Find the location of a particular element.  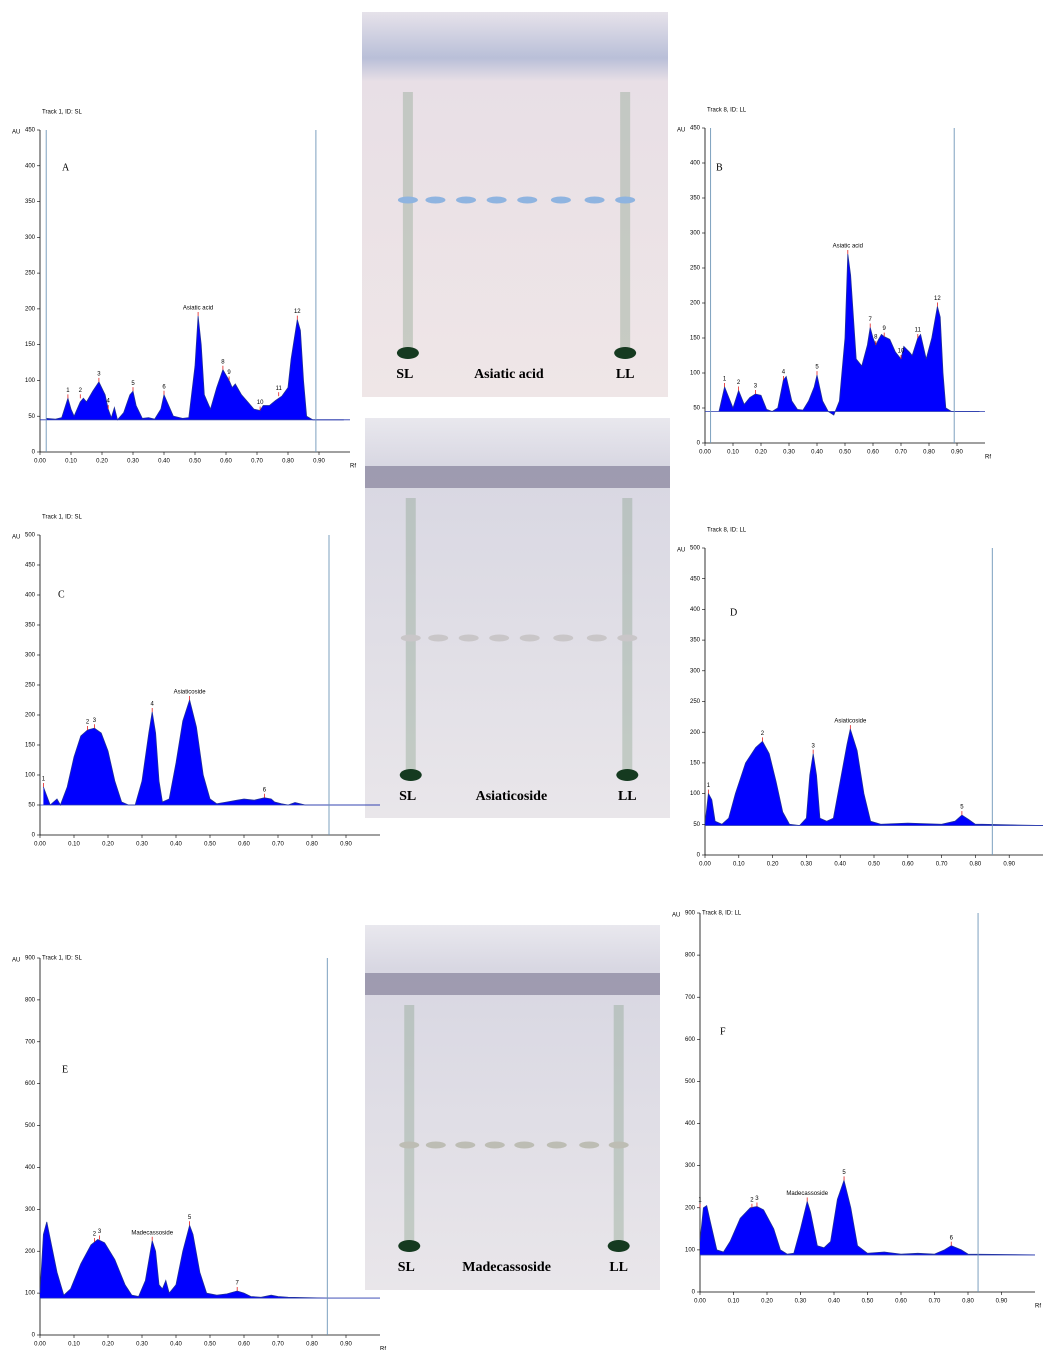

plate-label: Asiaticoside is located at coordinates (512, 796).